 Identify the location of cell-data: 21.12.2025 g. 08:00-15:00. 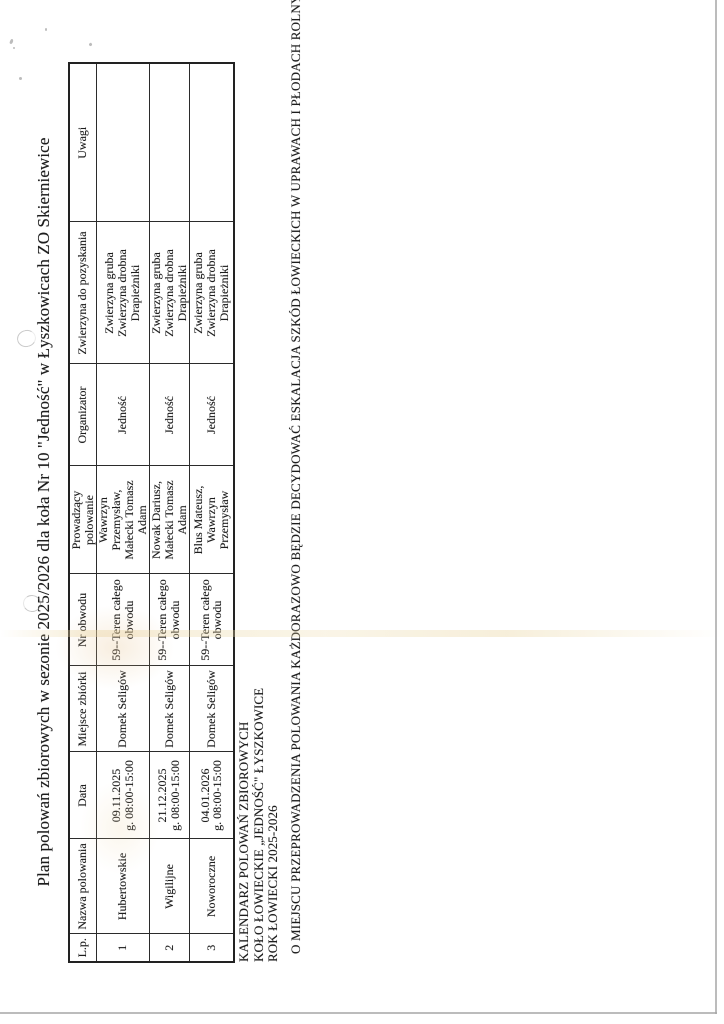
(169, 795).